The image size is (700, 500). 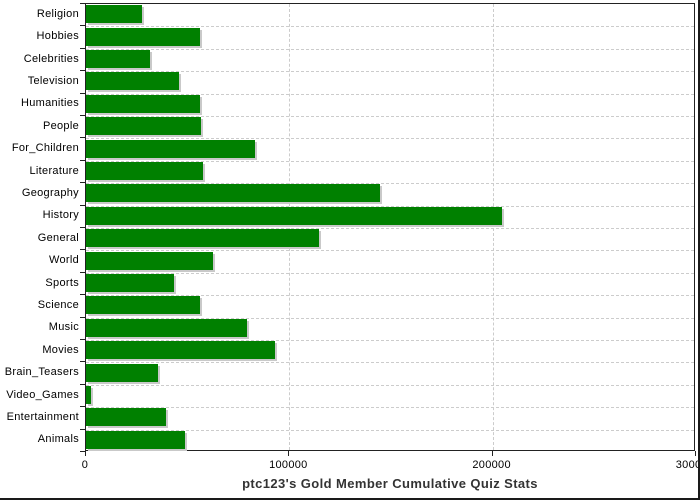 I want to click on bar-history, so click(x=294, y=215).